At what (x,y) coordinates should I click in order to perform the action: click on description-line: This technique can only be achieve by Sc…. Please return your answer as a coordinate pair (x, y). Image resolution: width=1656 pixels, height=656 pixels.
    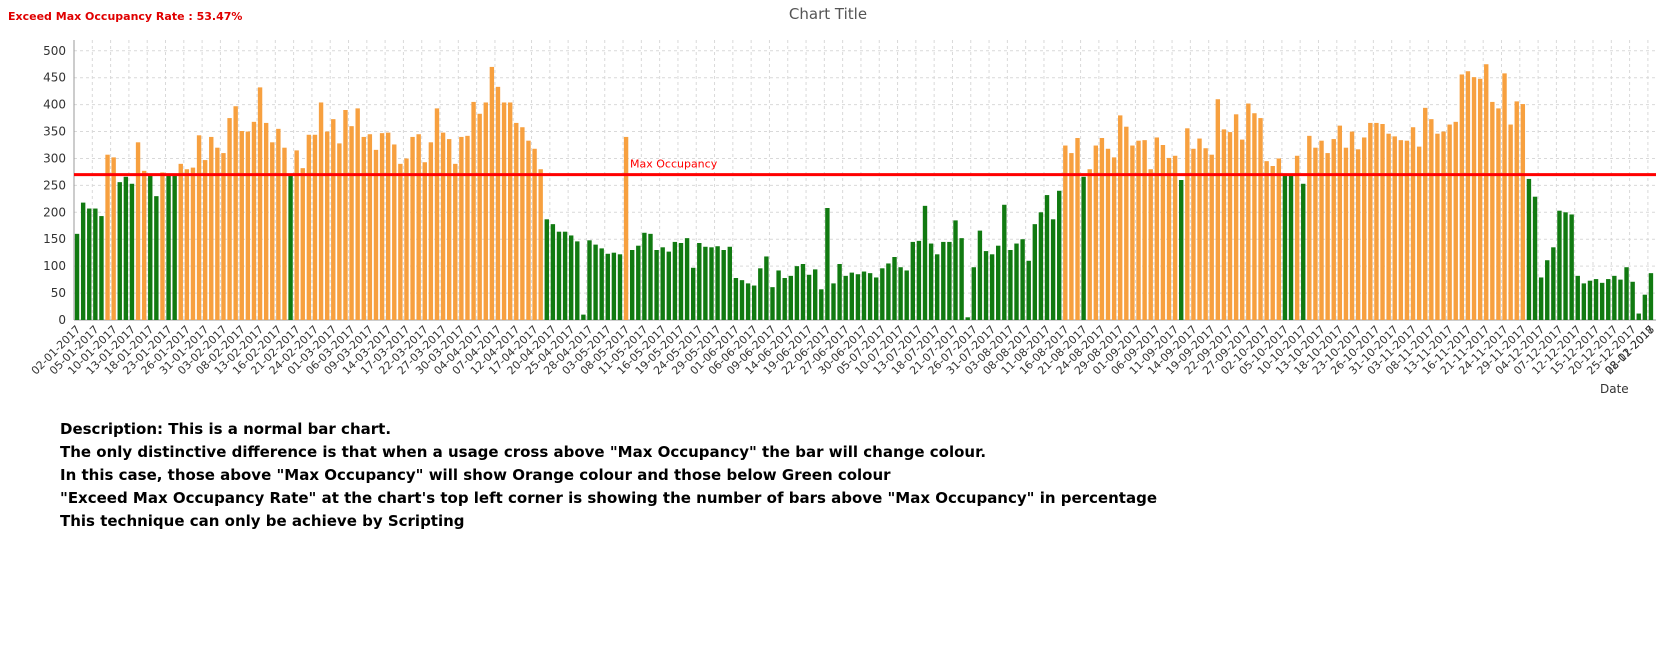
    Looking at the image, I should click on (262, 521).